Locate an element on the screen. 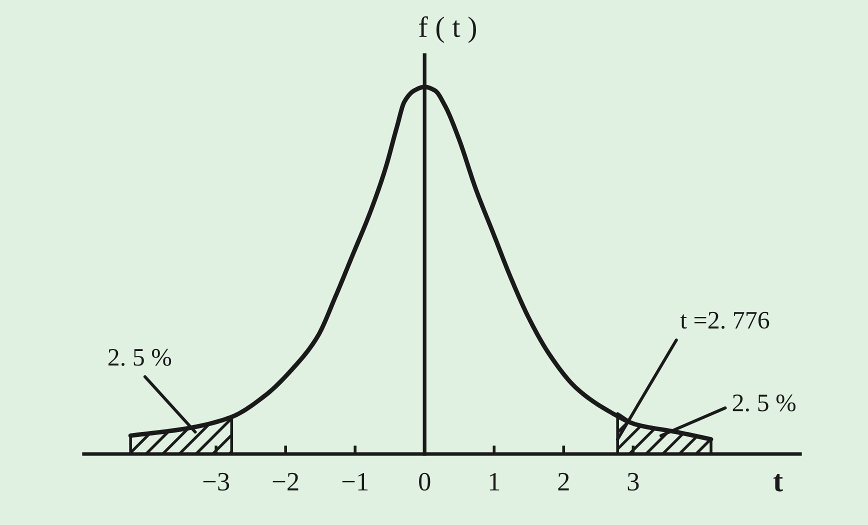 The image size is (868, 525). annotation: t =2. 776 is located at coordinates (725, 320).